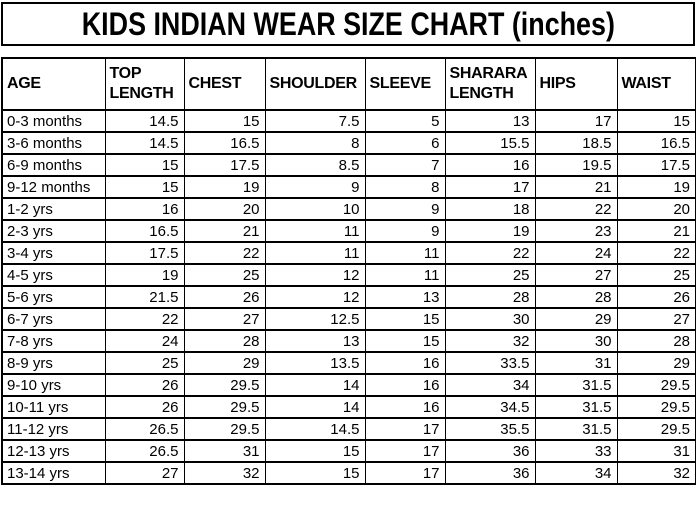 This screenshot has width=696, height=522. What do you see at coordinates (348, 121) in the screenshot?
I see `table-row: 0-3 months 14.5 15 7.5 5 13 17 15` at bounding box center [348, 121].